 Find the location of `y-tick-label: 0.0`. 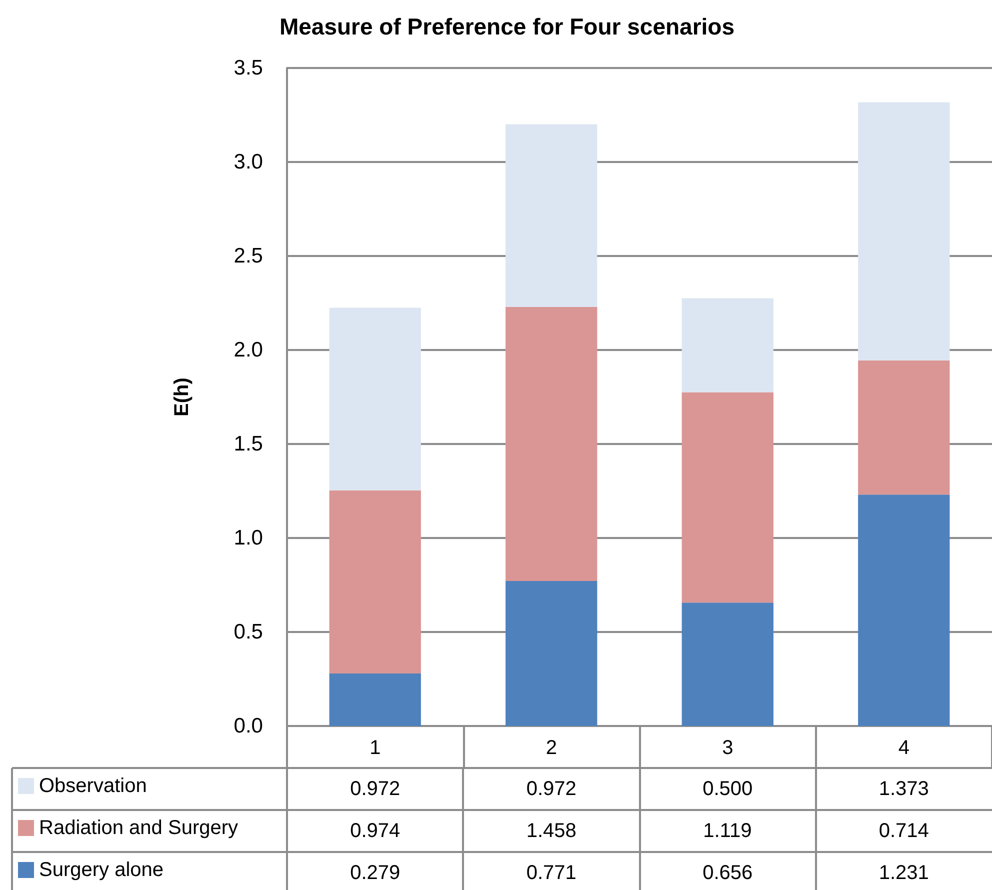

y-tick-label: 0.0 is located at coordinates (248, 726).